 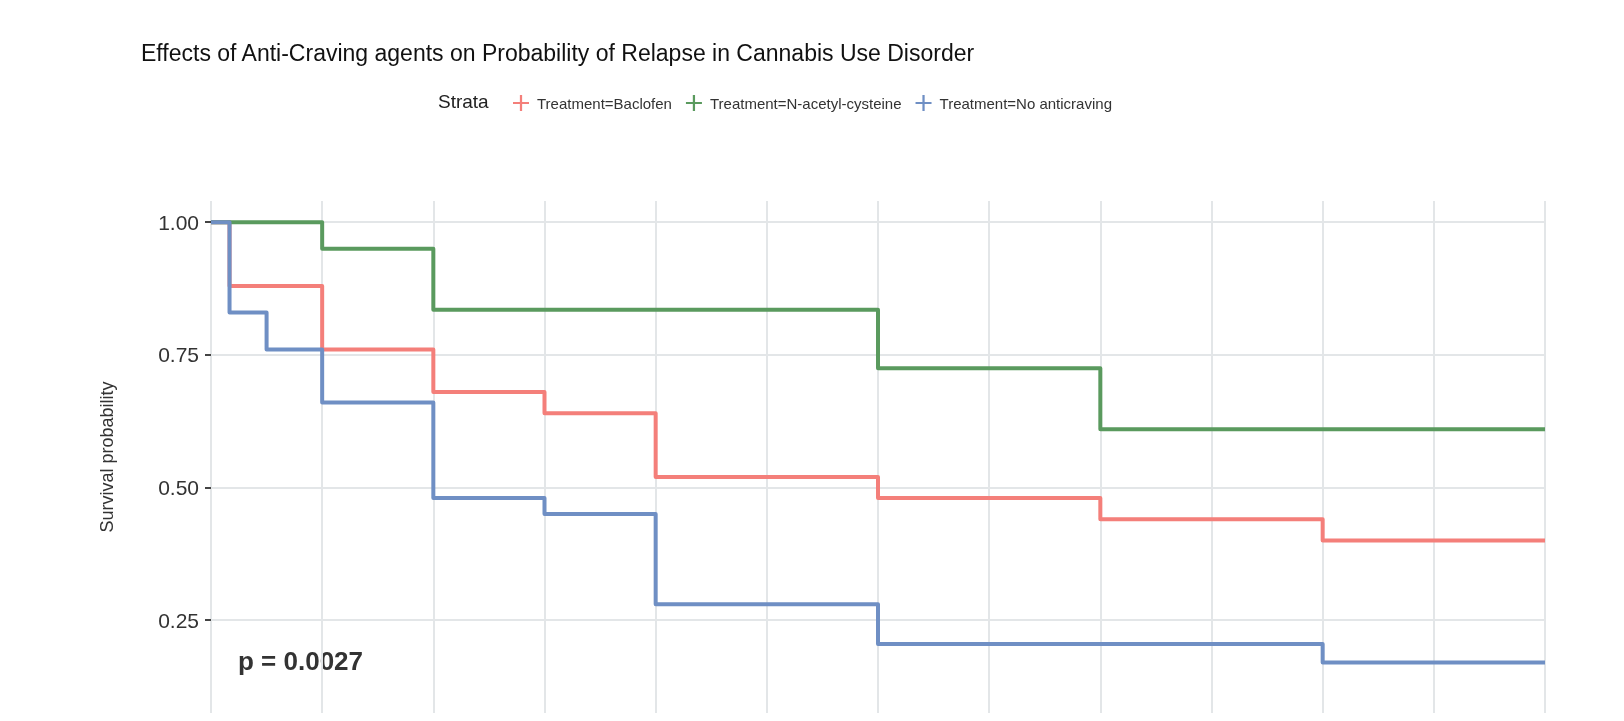 I want to click on y-axis-title: Survival probability, so click(x=107, y=457).